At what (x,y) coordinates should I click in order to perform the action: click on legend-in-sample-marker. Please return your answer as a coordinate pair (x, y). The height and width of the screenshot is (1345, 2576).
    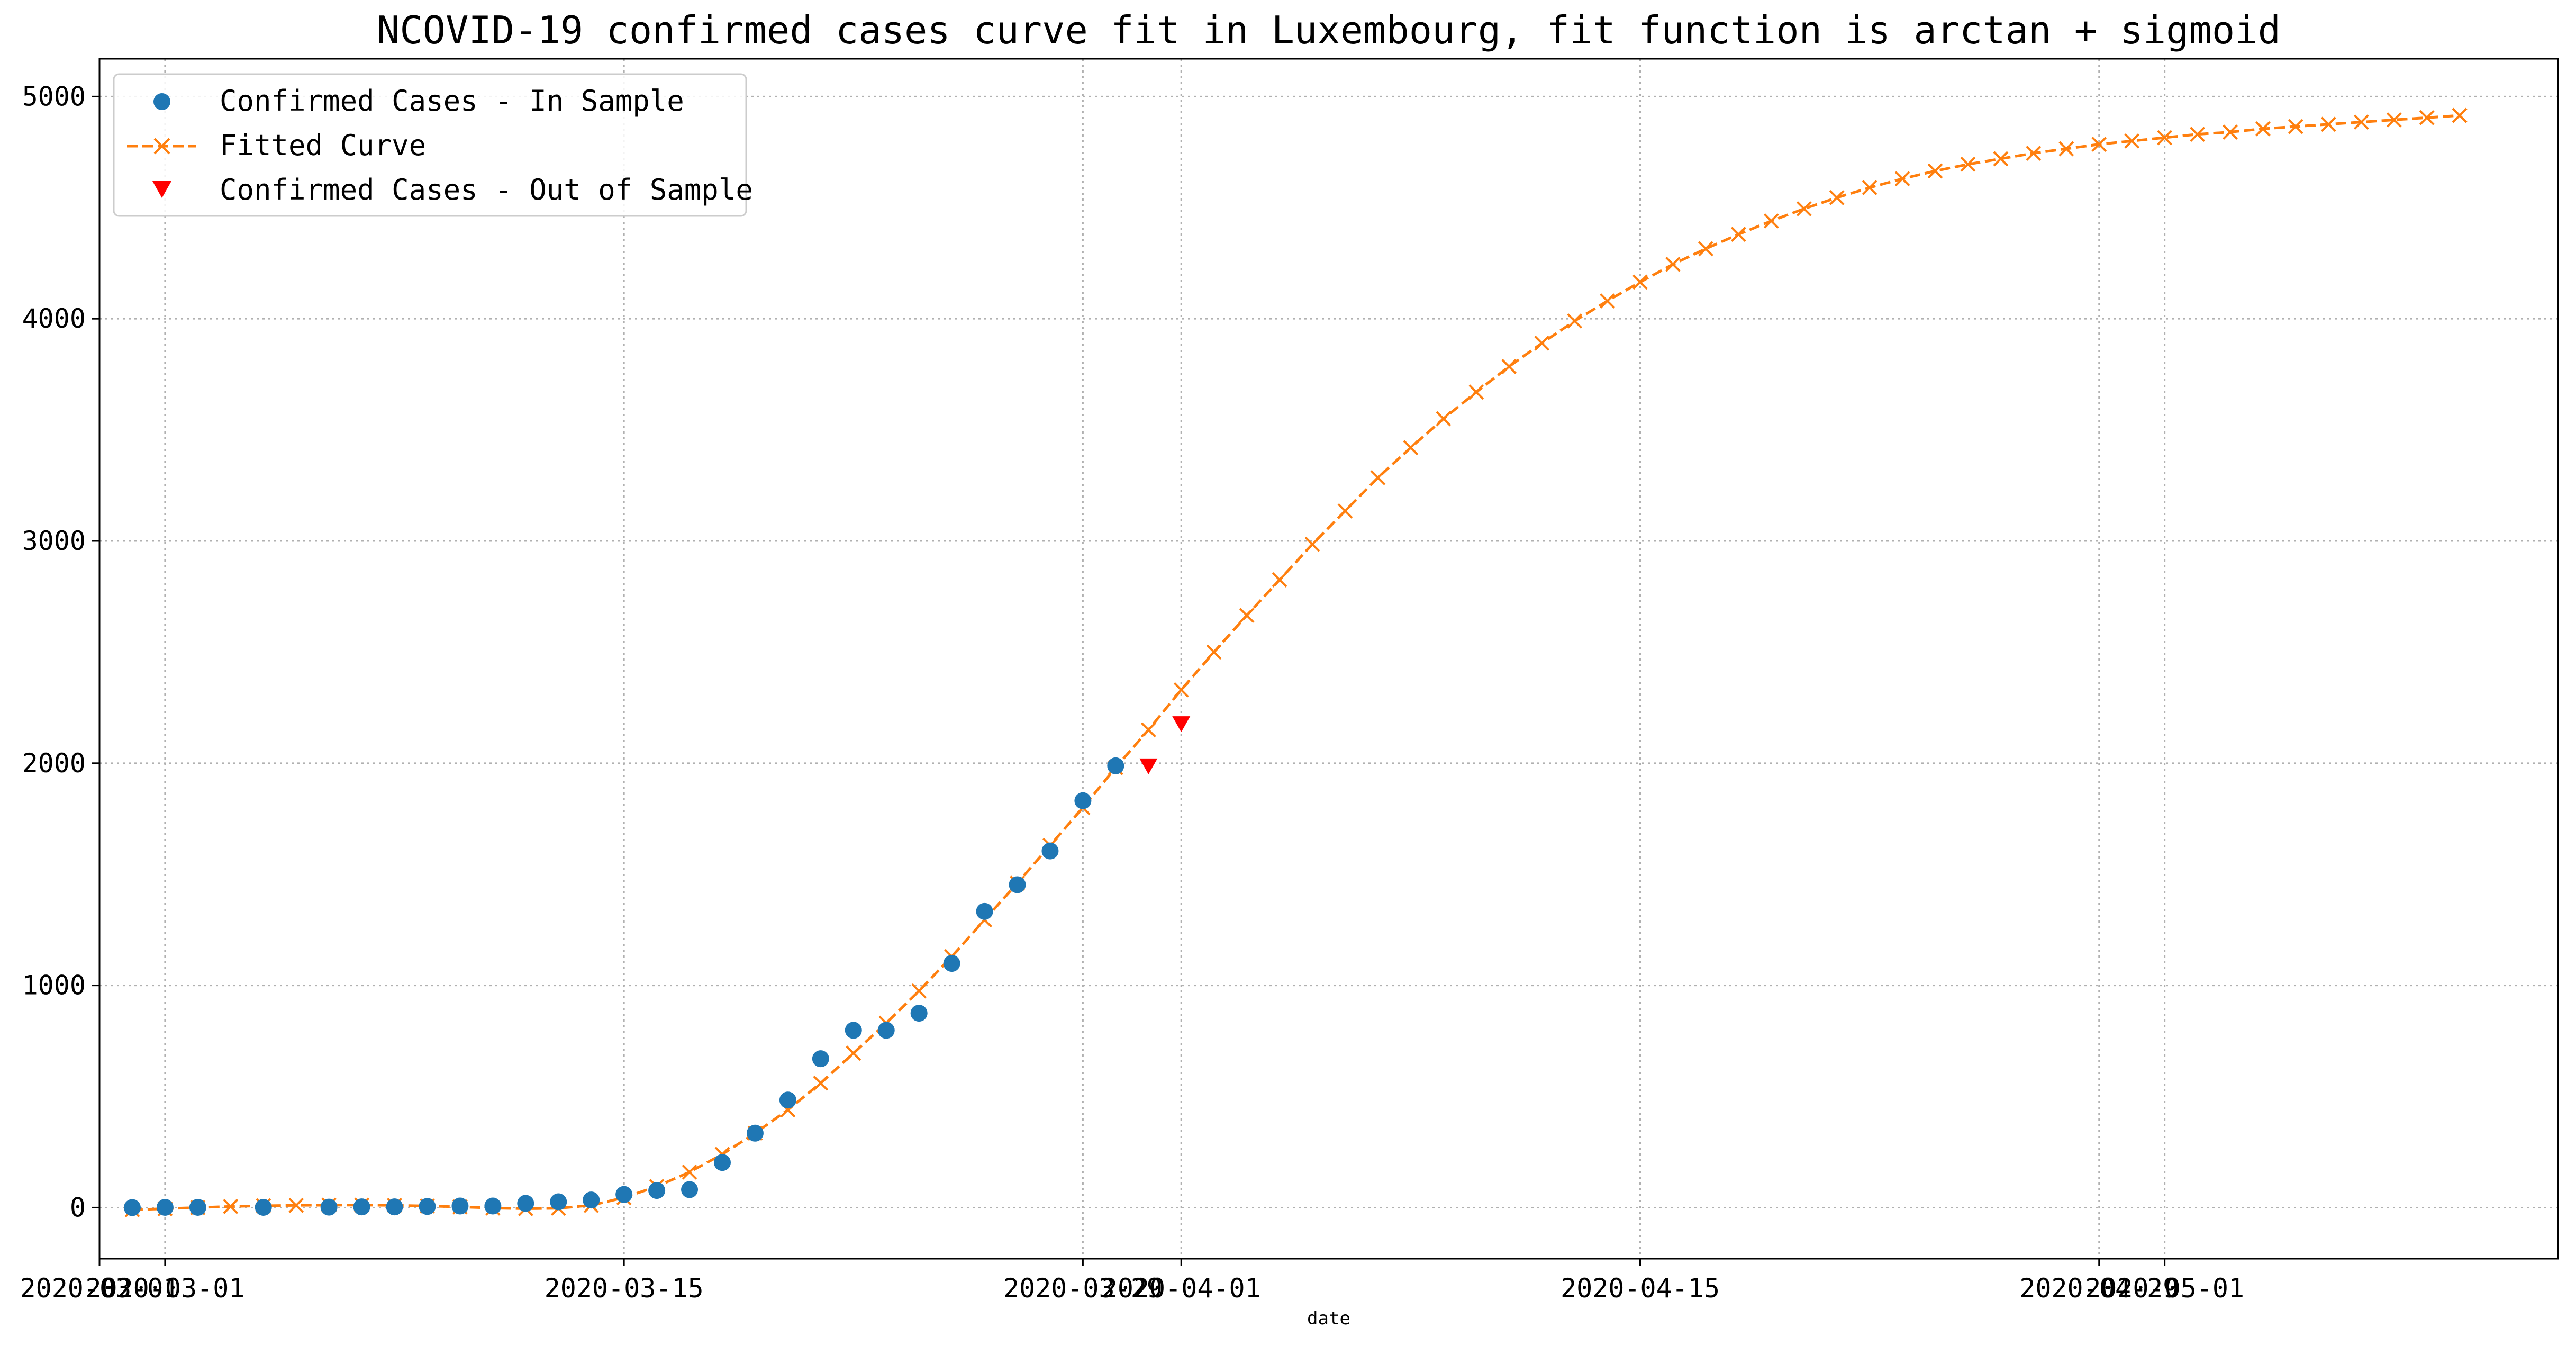
    Looking at the image, I should click on (161, 102).